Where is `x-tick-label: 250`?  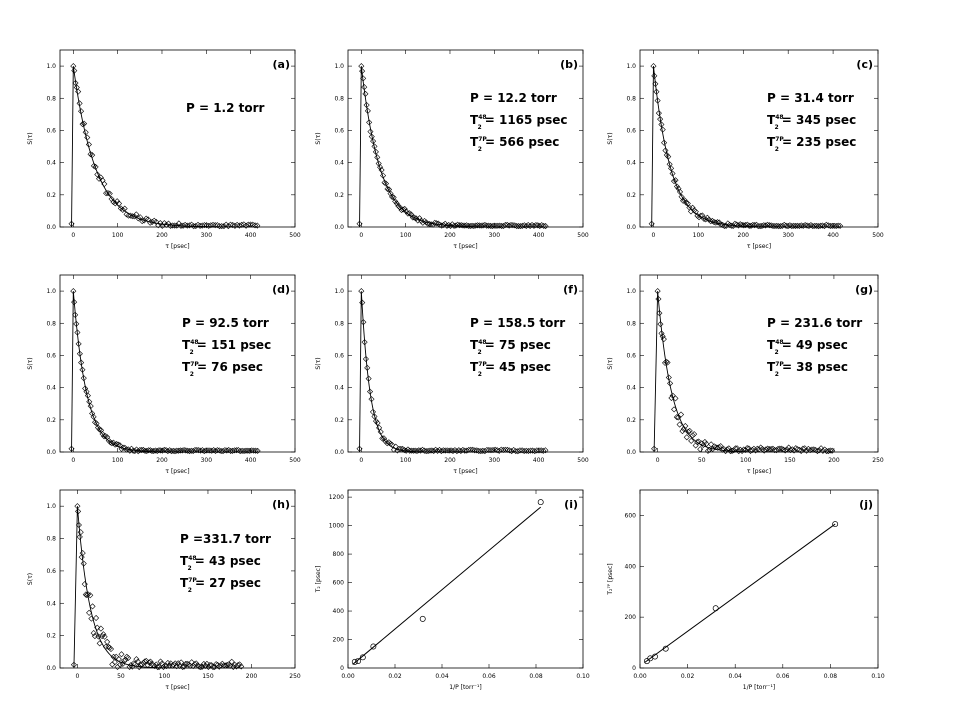 x-tick-label: 250 is located at coordinates (878, 460).